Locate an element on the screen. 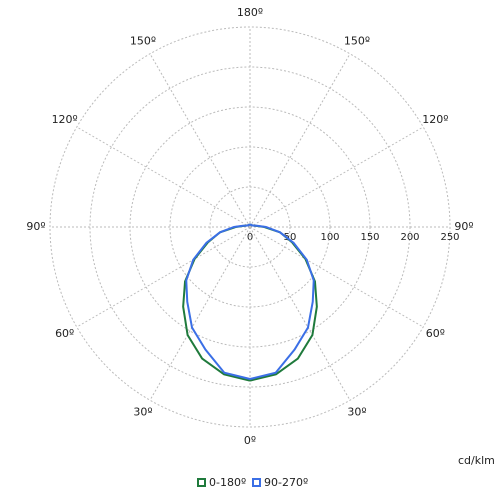  legend-label: 90-270º is located at coordinates (286, 482).